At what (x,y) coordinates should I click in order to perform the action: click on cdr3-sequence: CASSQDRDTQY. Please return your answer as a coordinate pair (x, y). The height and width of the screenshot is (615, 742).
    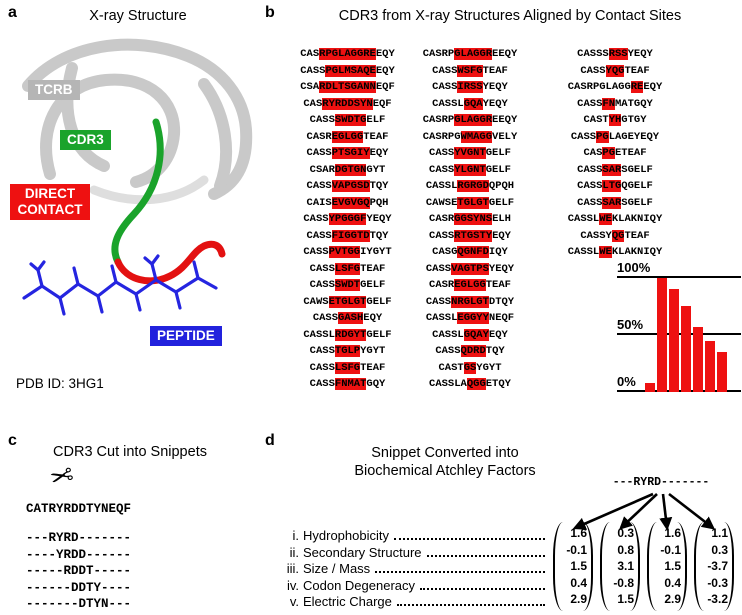
    Looking at the image, I should click on (470, 351).